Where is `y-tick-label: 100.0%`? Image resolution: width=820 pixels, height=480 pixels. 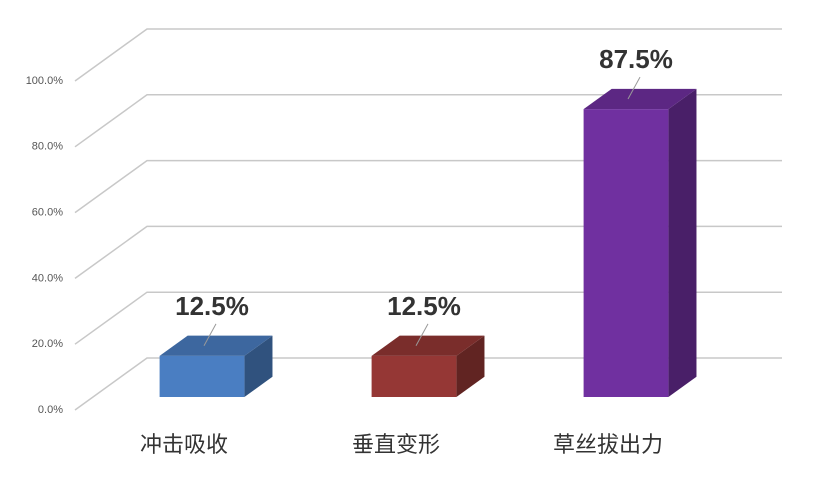 y-tick-label: 100.0% is located at coordinates (45, 81).